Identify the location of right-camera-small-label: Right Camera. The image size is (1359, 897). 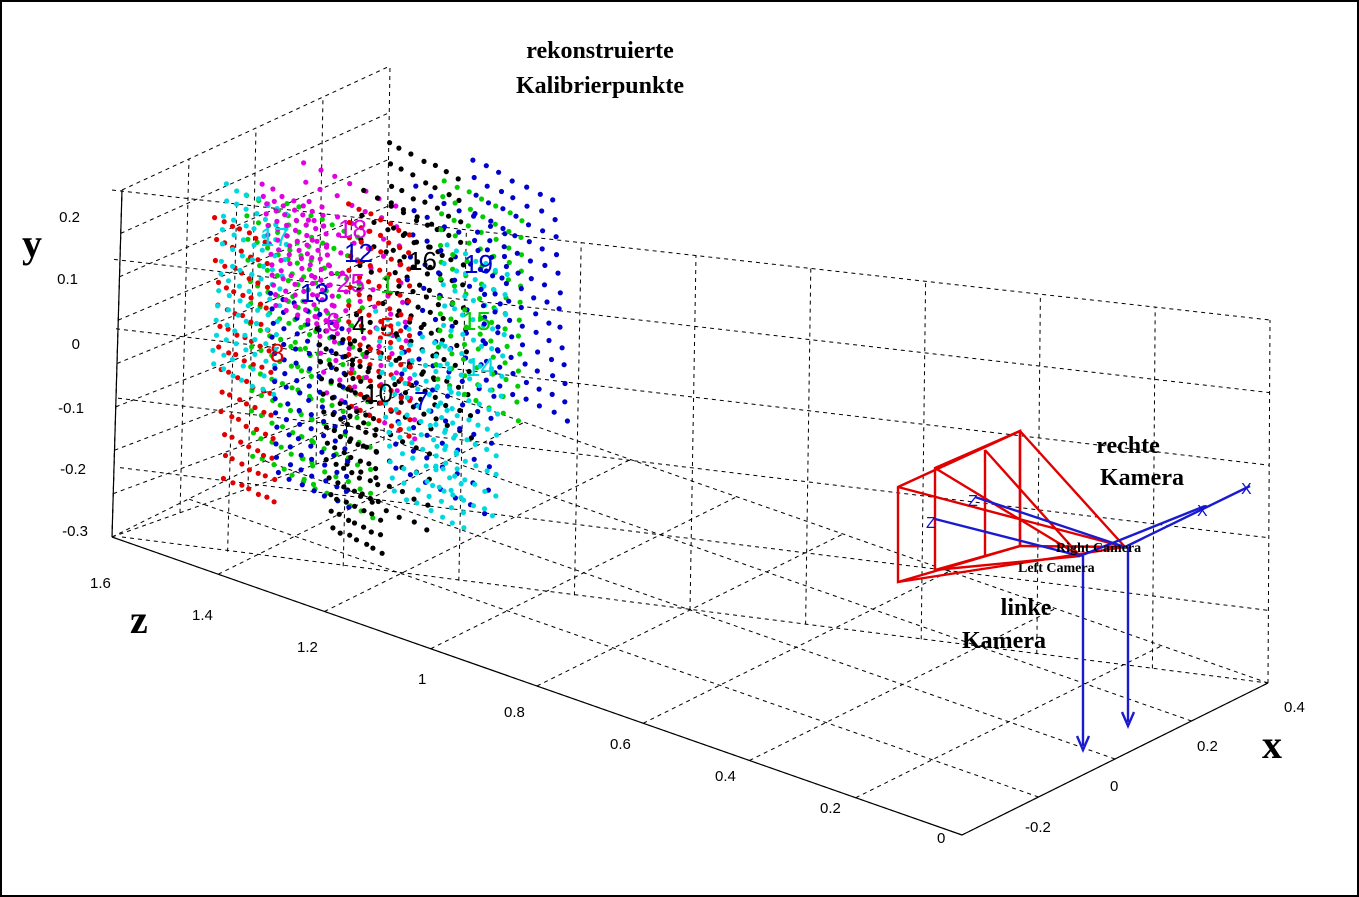
(1098, 548).